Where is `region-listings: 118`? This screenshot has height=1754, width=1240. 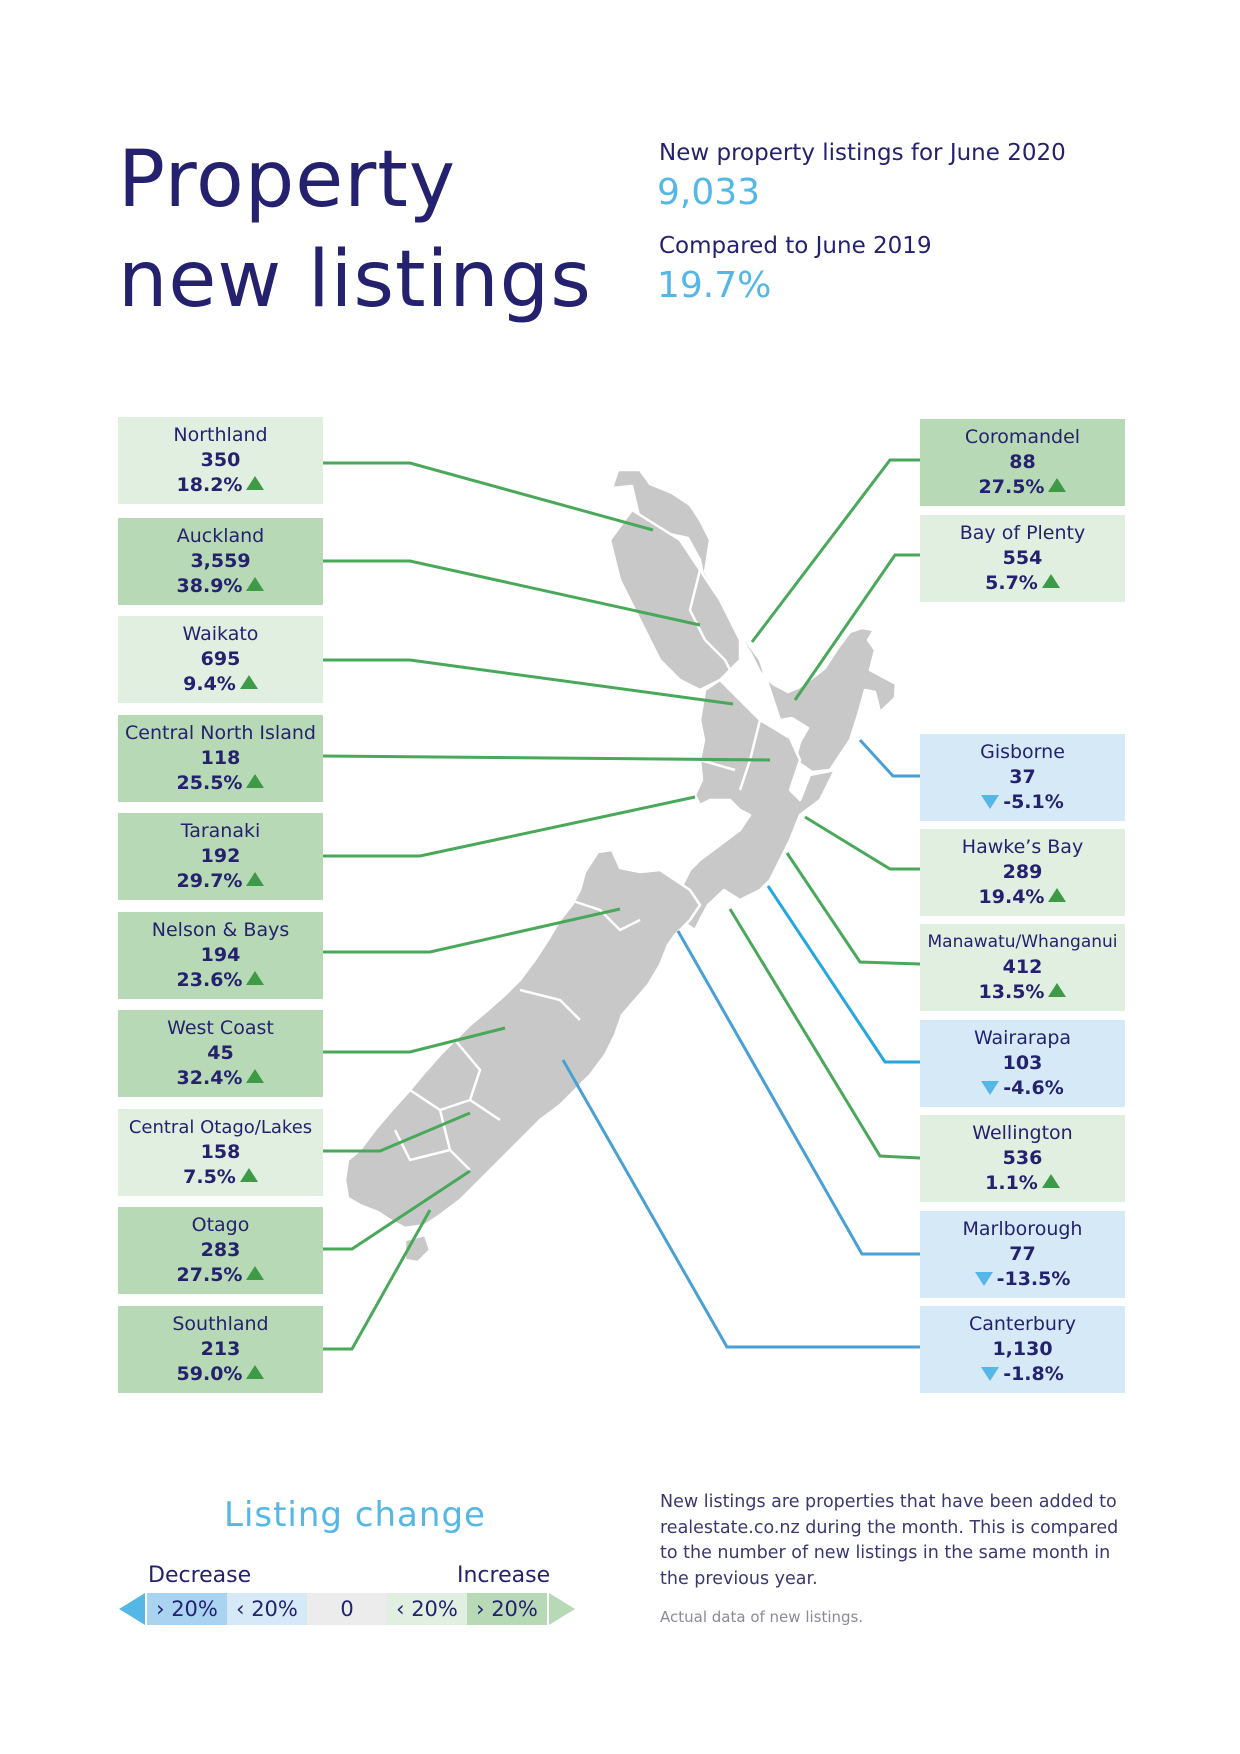 region-listings: 118 is located at coordinates (220, 758).